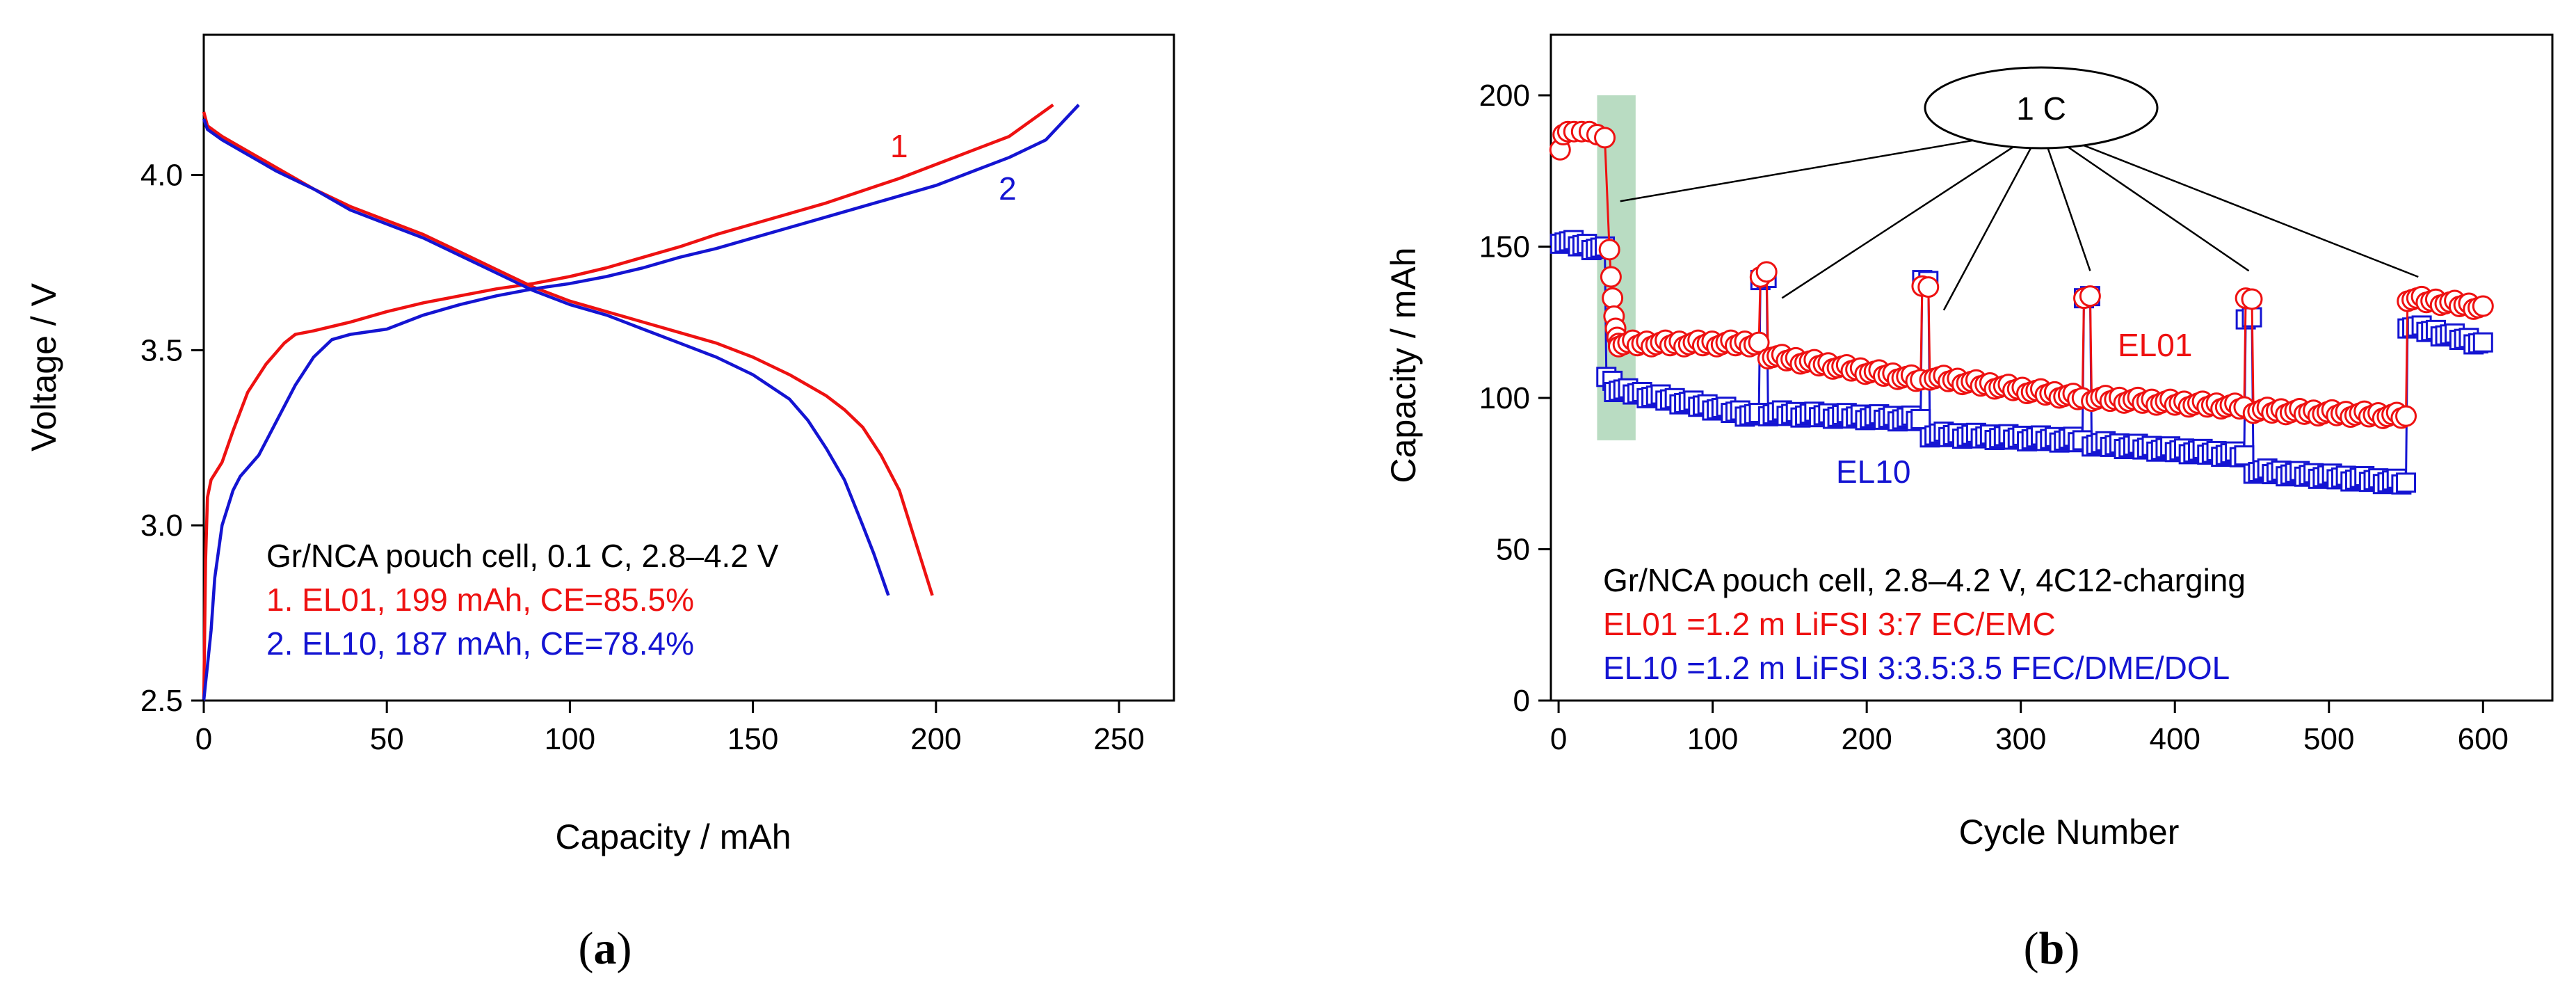 The image size is (2576, 983). I want to click on svg-text: (b), so click(2052, 948).